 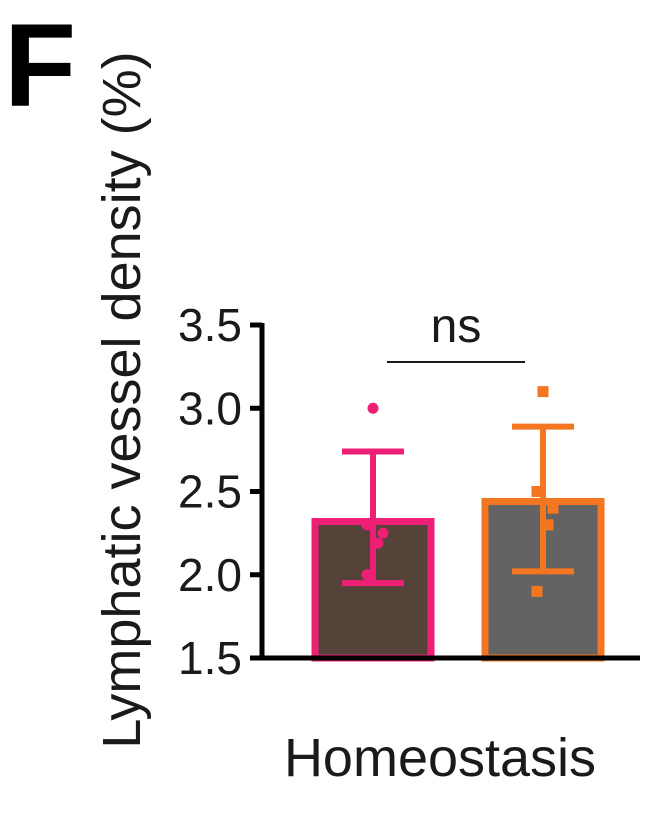 I want to click on y-tick-label: 3.0, so click(x=210, y=408).